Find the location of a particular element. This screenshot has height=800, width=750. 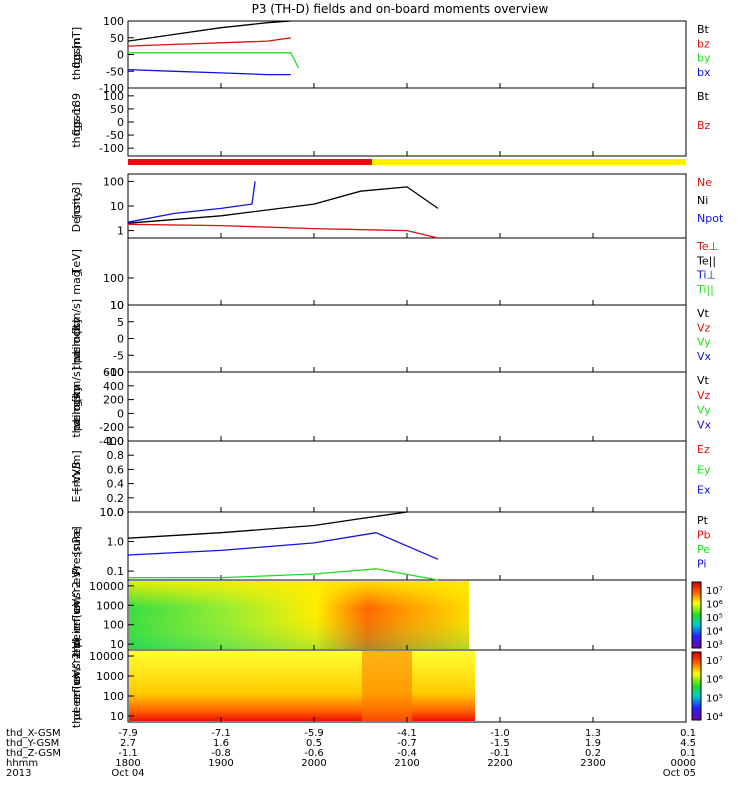

y-tick-label: -200 is located at coordinates (111, 427).